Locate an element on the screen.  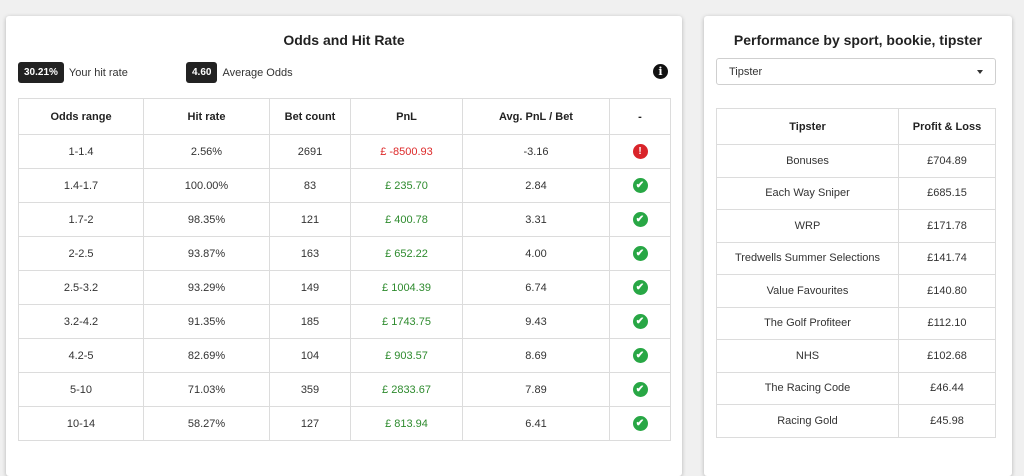
avg-pnl-cell: 6.74 is located at coordinates (536, 287).